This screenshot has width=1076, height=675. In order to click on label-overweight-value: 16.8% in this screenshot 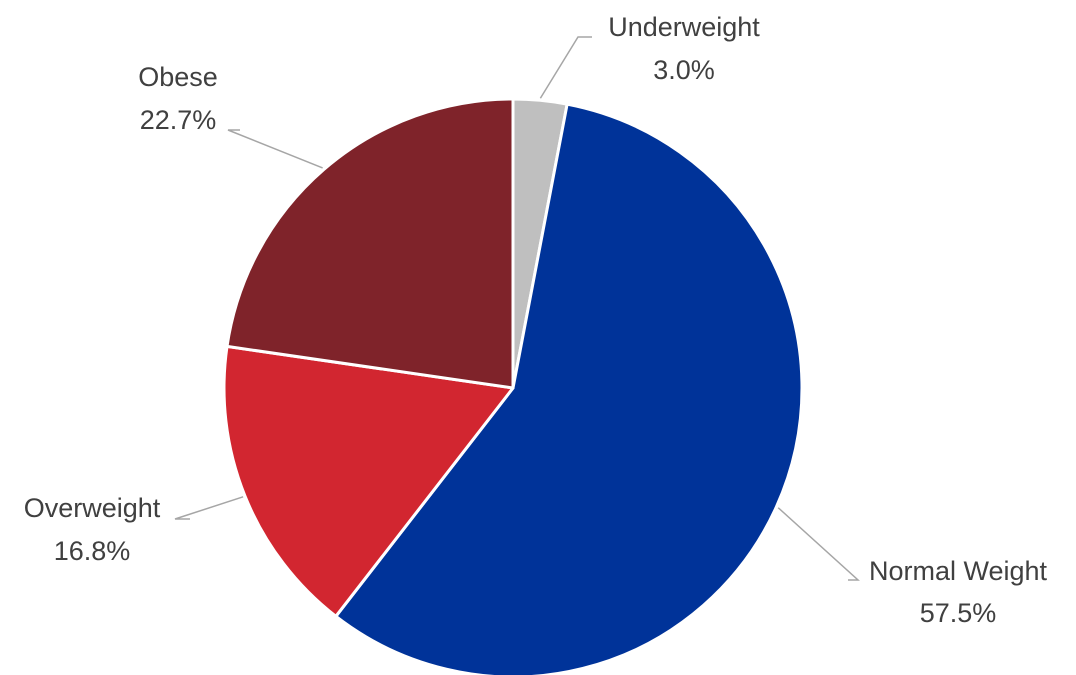, I will do `click(92, 551)`.